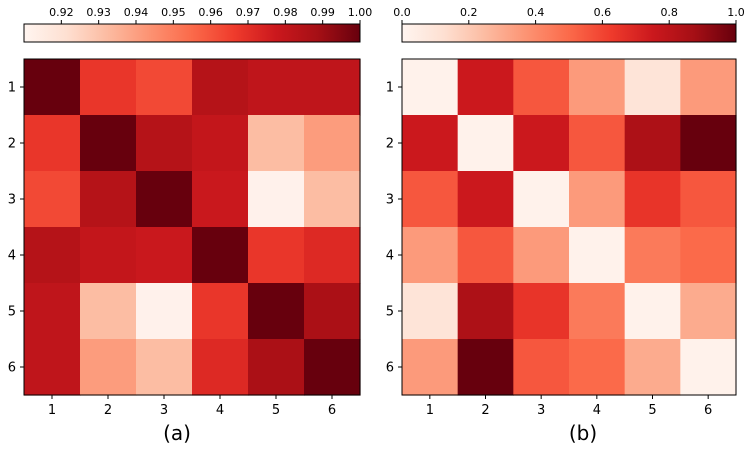 The height and width of the screenshot is (450, 755). Describe the element at coordinates (98, 12) in the screenshot. I see `colorbar-tick-label: 0.93` at that location.